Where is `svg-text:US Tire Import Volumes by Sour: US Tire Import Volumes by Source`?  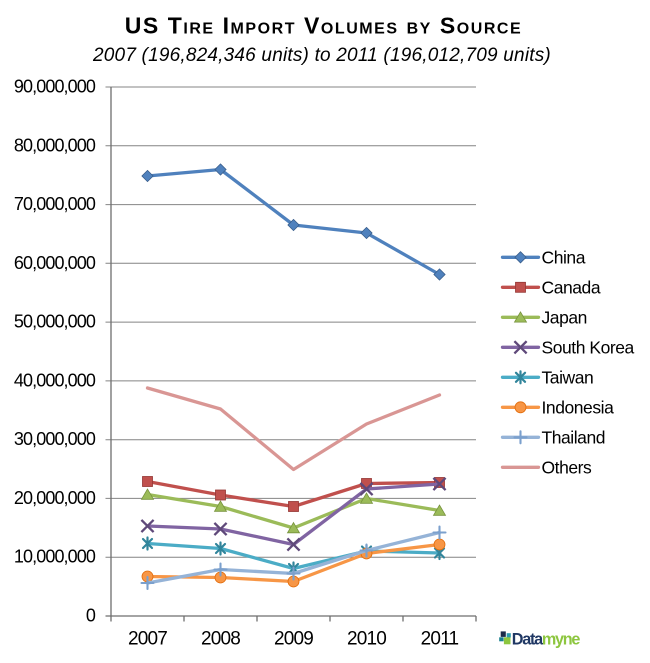
svg-text:US Tire Import Volumes by Sour: US Tire Import Volumes by Source is located at coordinates (324, 26).